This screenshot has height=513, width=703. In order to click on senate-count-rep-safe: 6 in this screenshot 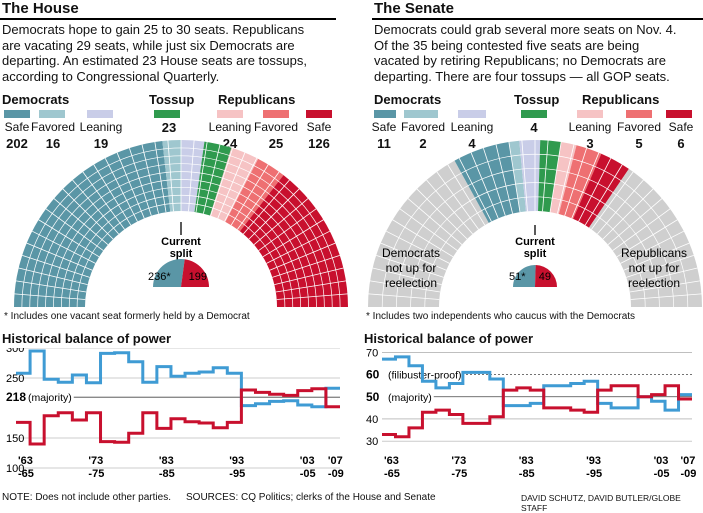, I will do `click(681, 143)`.